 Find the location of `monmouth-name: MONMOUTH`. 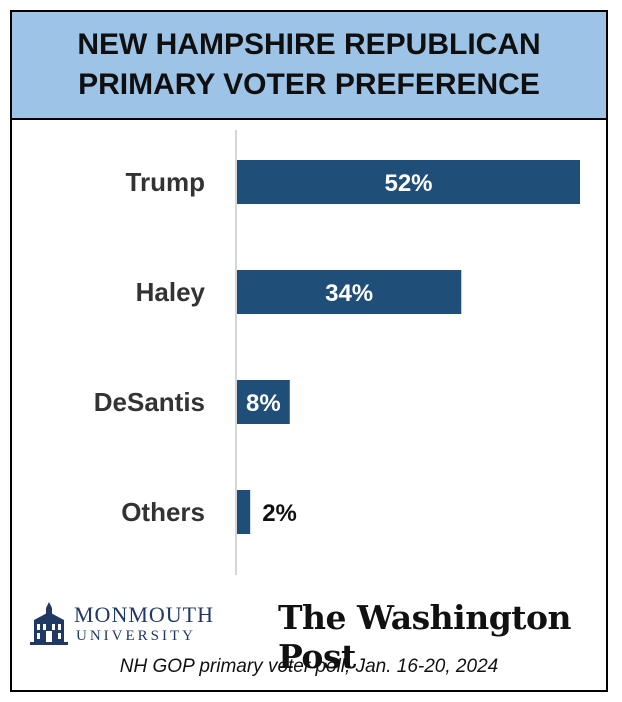

monmouth-name: MONMOUTH is located at coordinates (144, 614).